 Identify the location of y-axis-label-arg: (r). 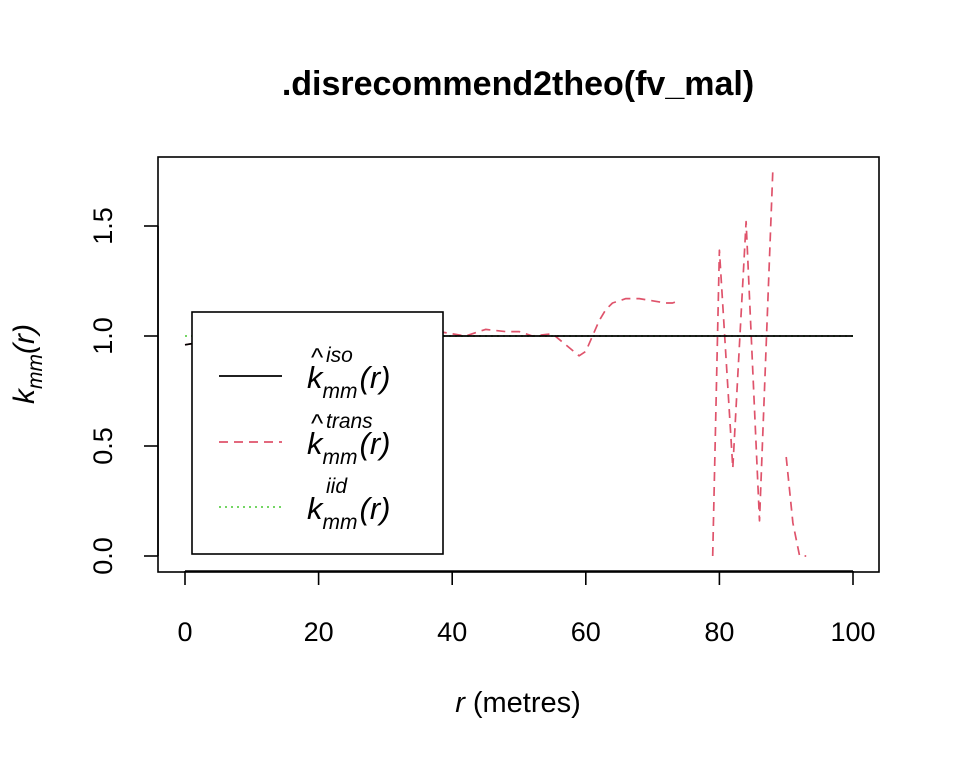
(24, 339).